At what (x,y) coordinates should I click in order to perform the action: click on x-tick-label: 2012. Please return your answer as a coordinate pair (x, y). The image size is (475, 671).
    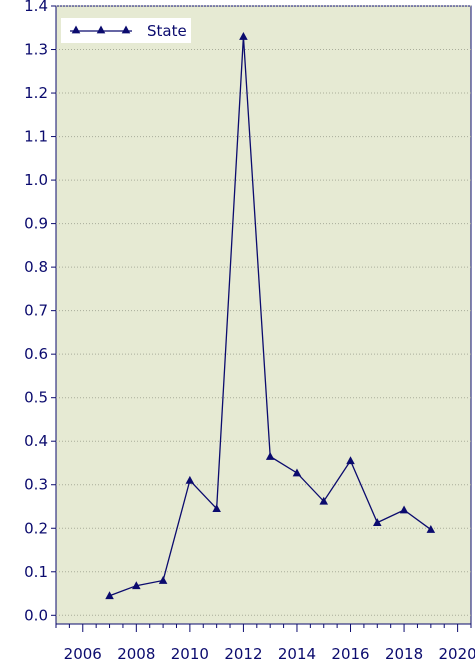
    Looking at the image, I should click on (243, 654).